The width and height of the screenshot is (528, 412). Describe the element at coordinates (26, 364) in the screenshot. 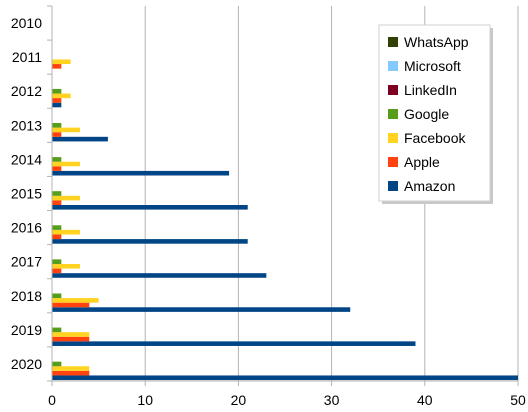

I see `y-tick-label: 2020` at that location.